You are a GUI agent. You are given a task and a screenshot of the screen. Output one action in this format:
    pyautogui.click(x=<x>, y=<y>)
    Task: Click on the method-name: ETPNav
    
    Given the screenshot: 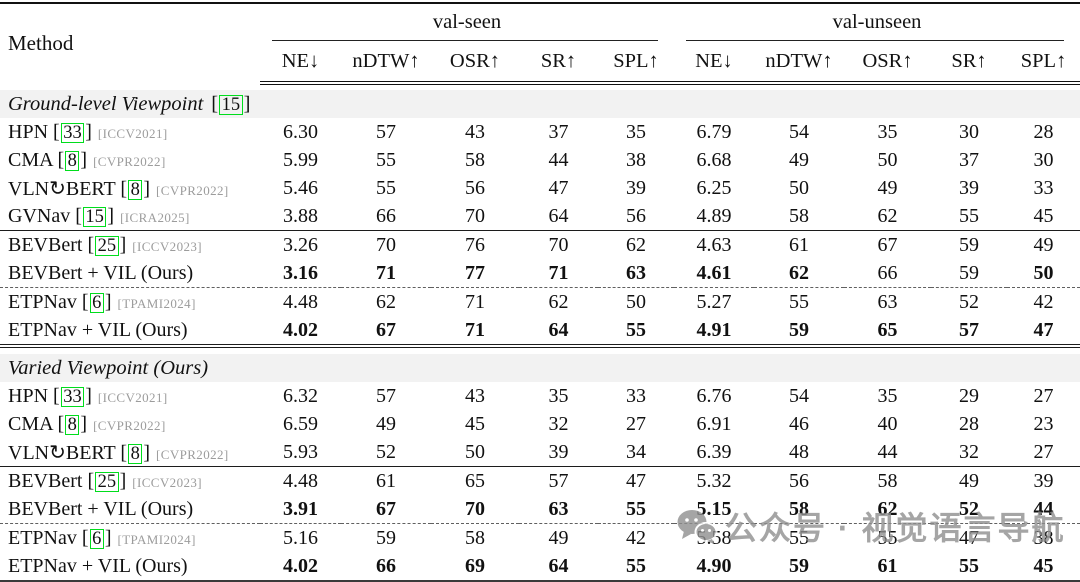 What is the action you would take?
    pyautogui.click(x=42, y=301)
    